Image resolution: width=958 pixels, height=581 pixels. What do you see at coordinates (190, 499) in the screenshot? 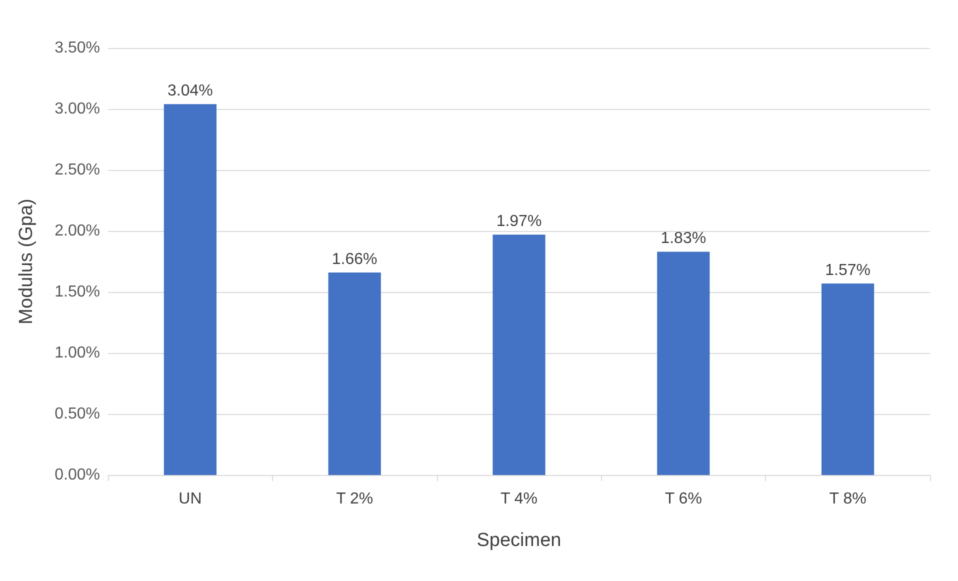
I see `x-tick-label: UN` at bounding box center [190, 499].